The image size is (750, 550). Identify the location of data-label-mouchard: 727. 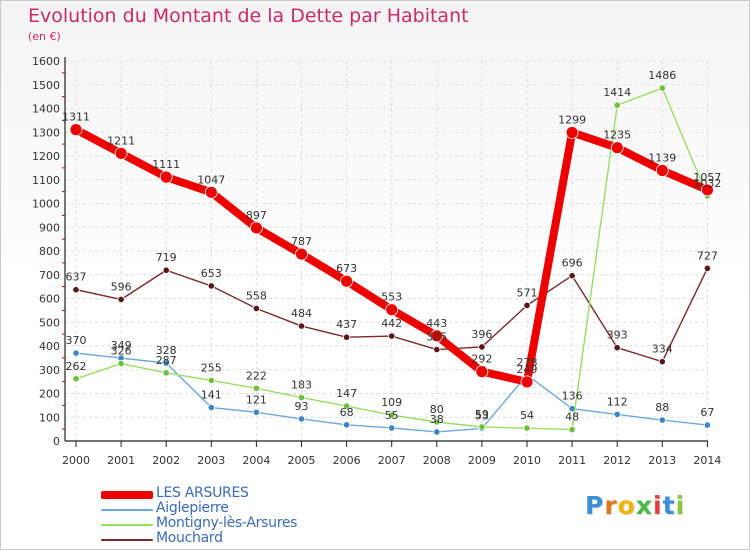
(707, 255).